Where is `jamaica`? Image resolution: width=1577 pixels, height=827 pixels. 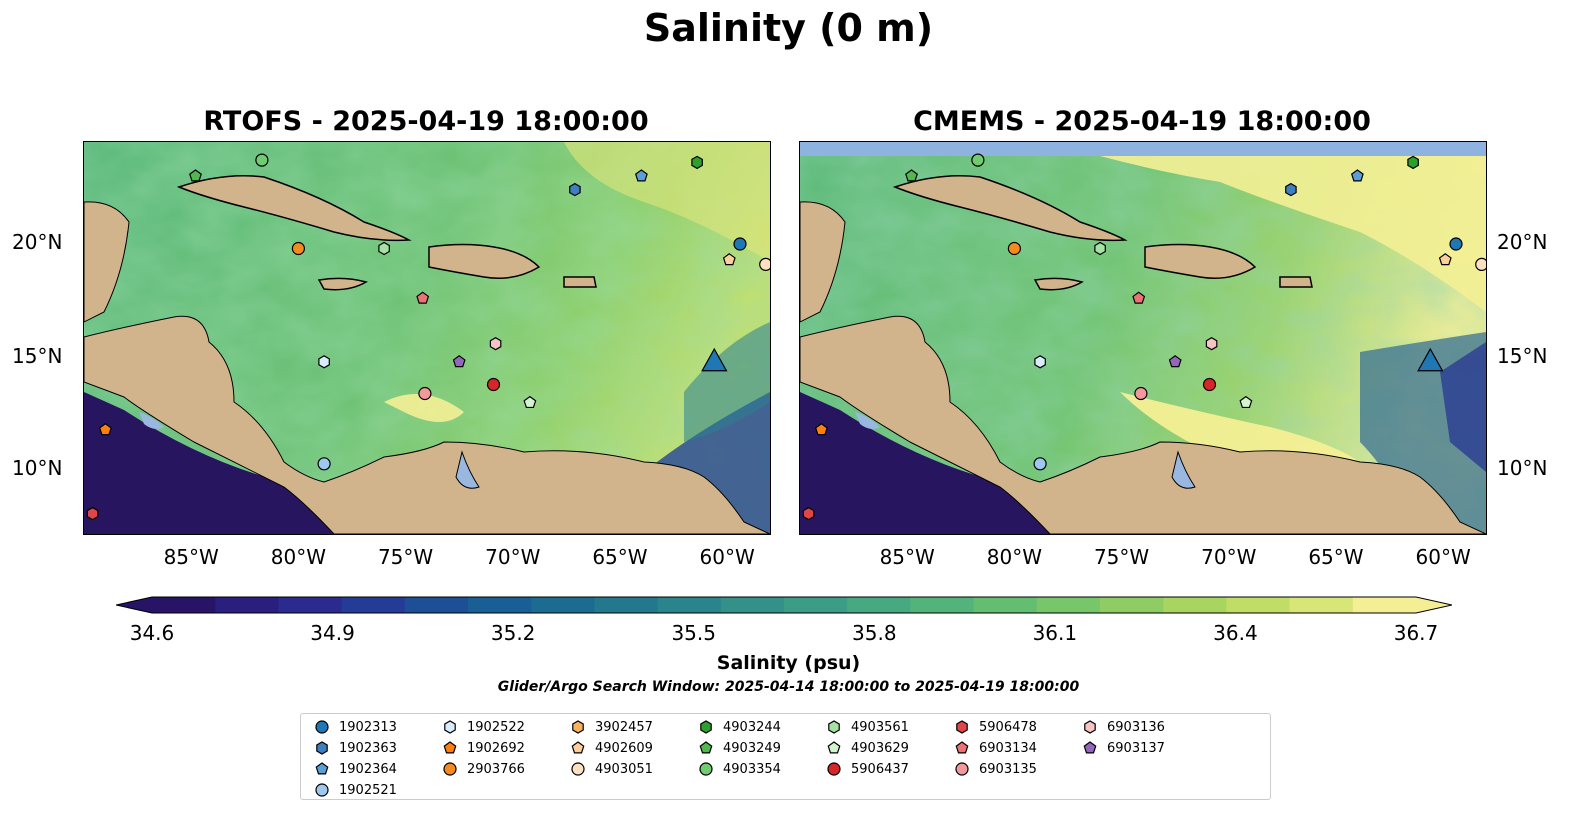
jamaica is located at coordinates (342, 284).